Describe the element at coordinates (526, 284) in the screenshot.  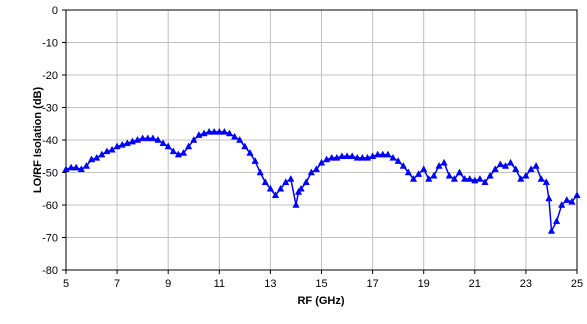
I see `x-tick-label: 23` at that location.